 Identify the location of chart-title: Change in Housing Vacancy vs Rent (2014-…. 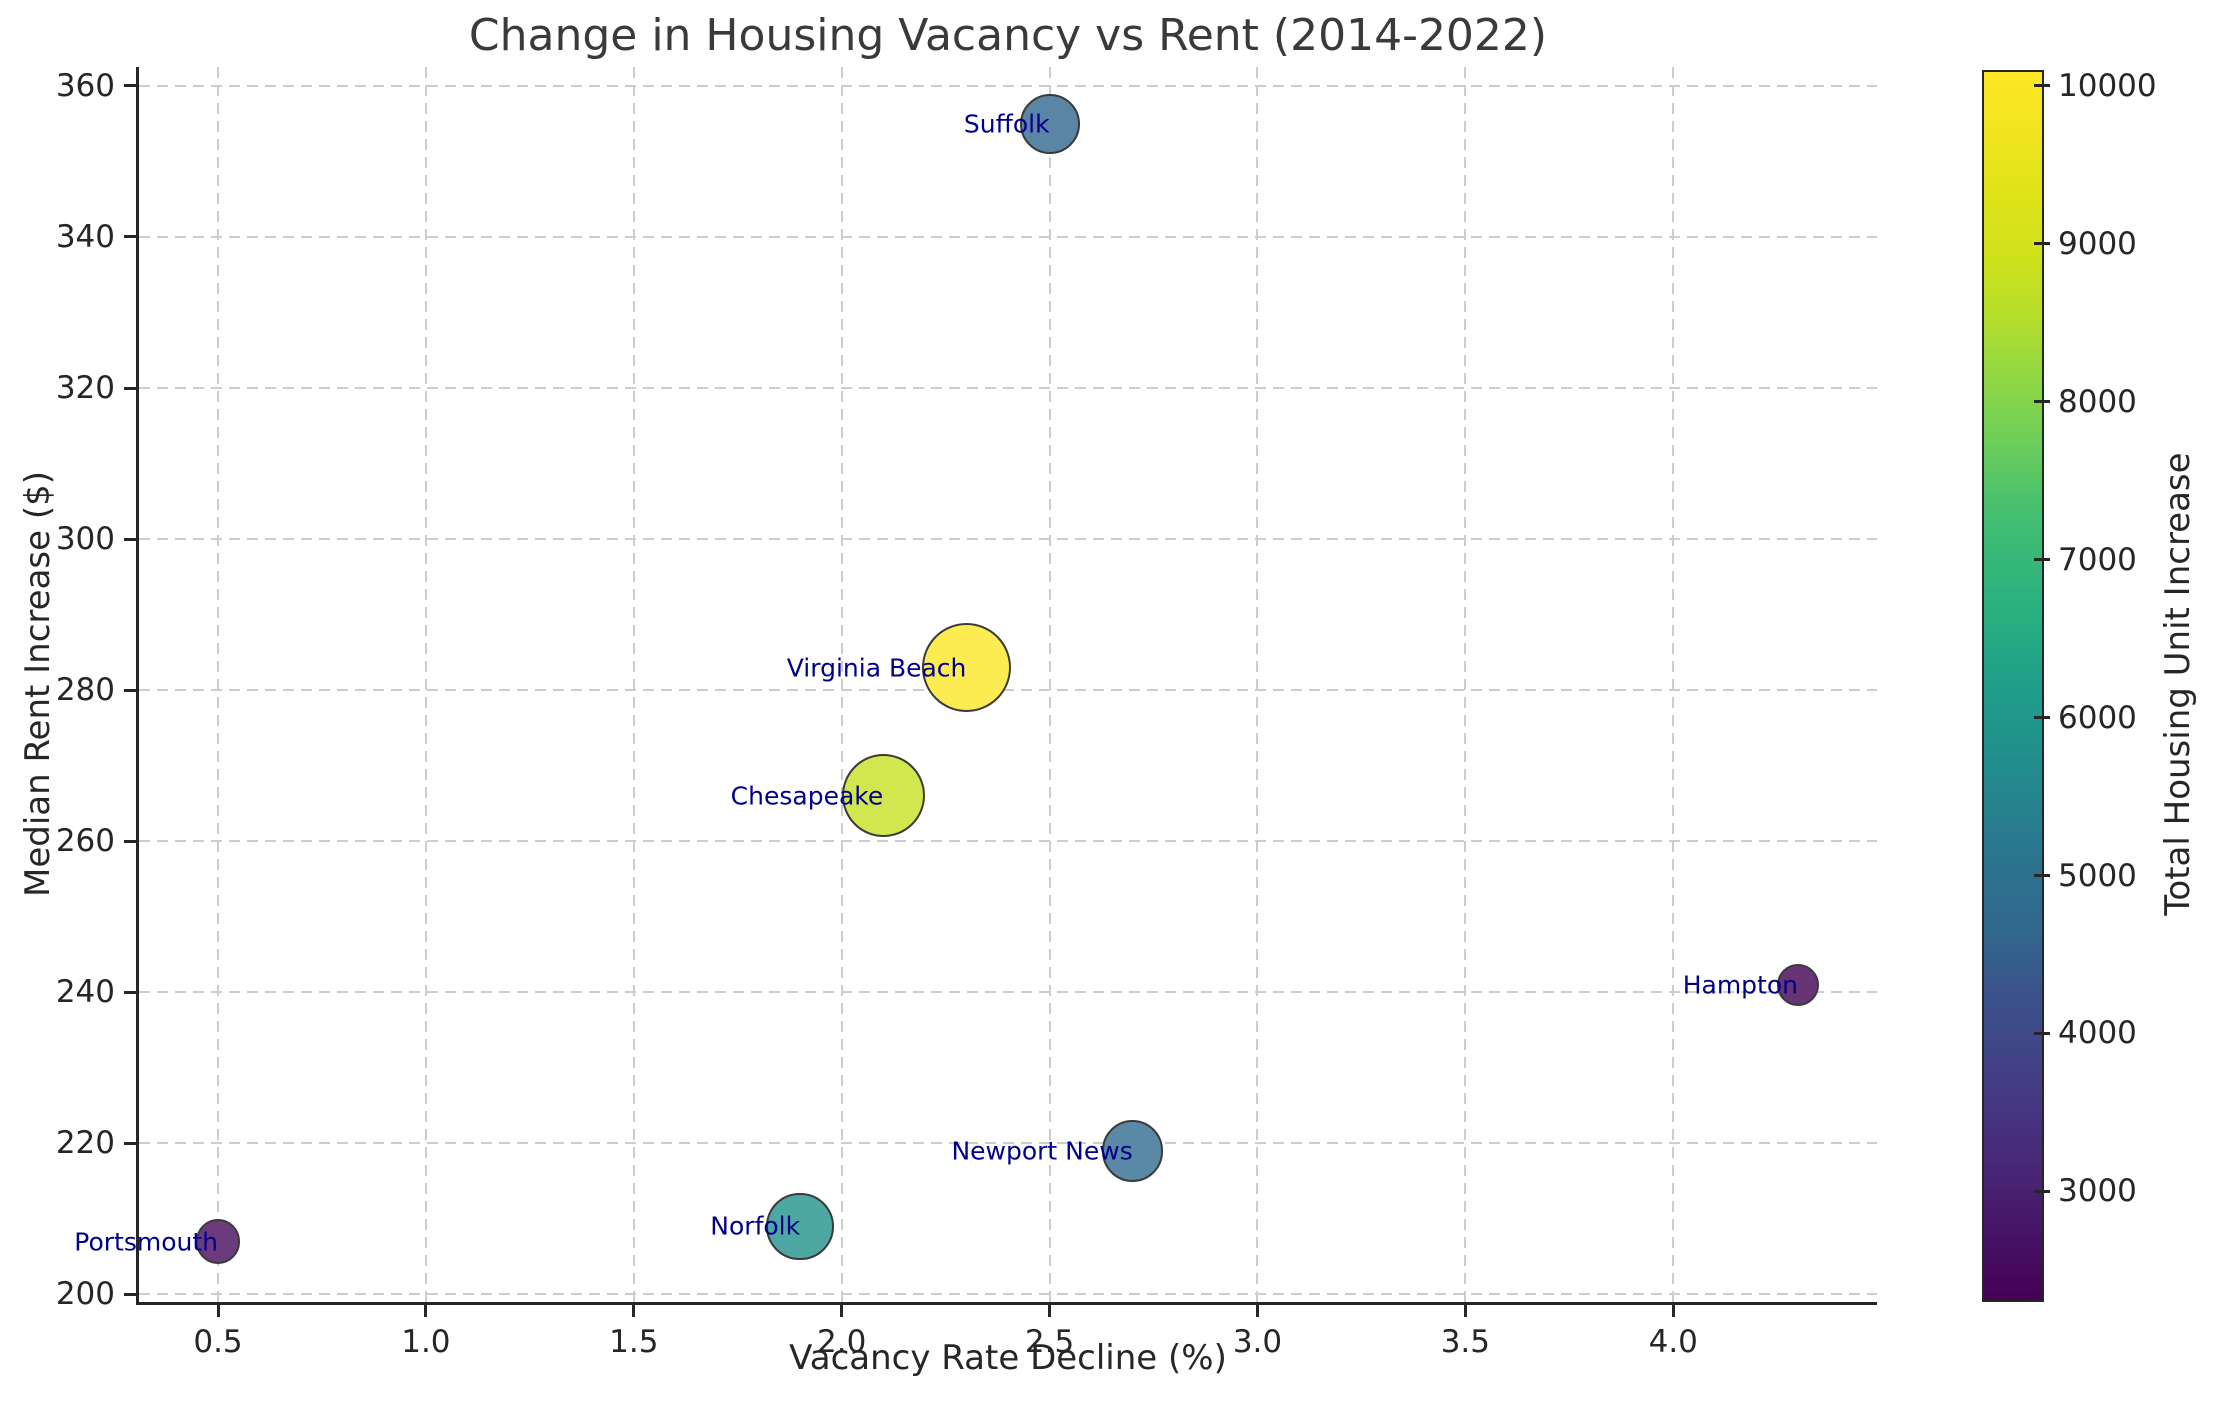
(1008, 35).